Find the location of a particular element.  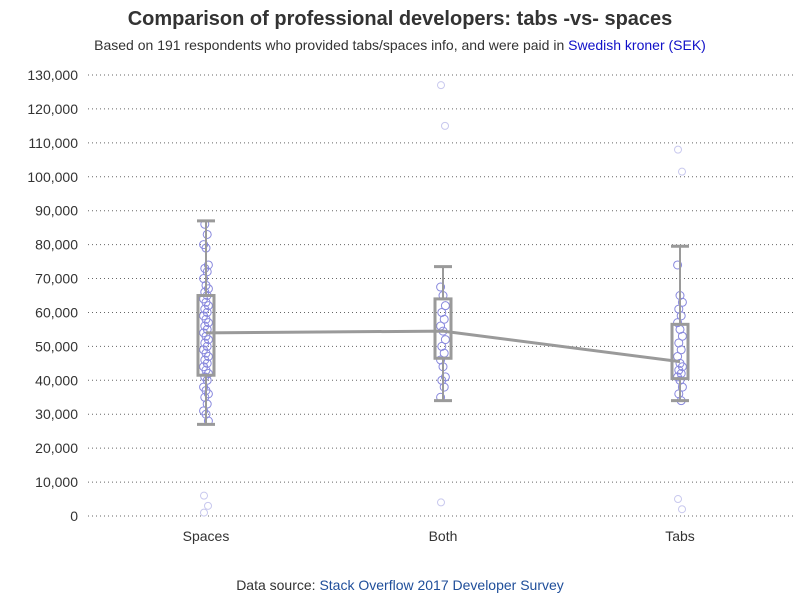

y-tick-label: 100,000 is located at coordinates (52, 177).